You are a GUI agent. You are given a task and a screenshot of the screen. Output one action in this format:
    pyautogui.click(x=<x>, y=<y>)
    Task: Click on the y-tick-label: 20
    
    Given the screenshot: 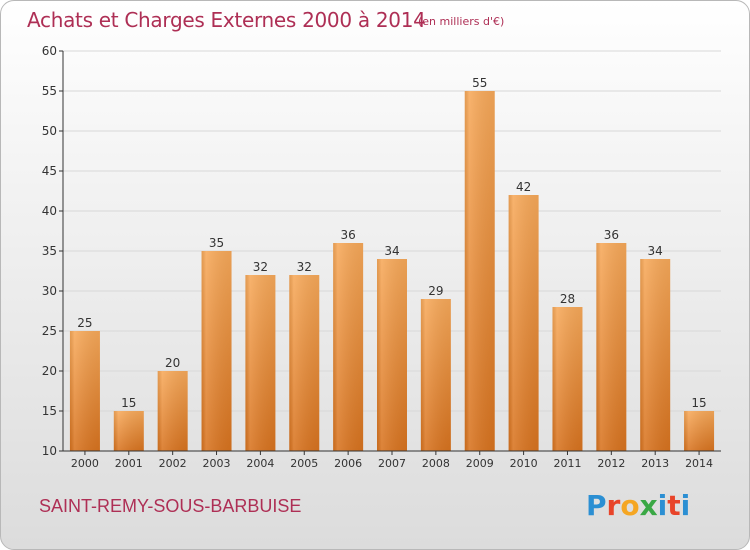 What is the action you would take?
    pyautogui.click(x=49, y=371)
    